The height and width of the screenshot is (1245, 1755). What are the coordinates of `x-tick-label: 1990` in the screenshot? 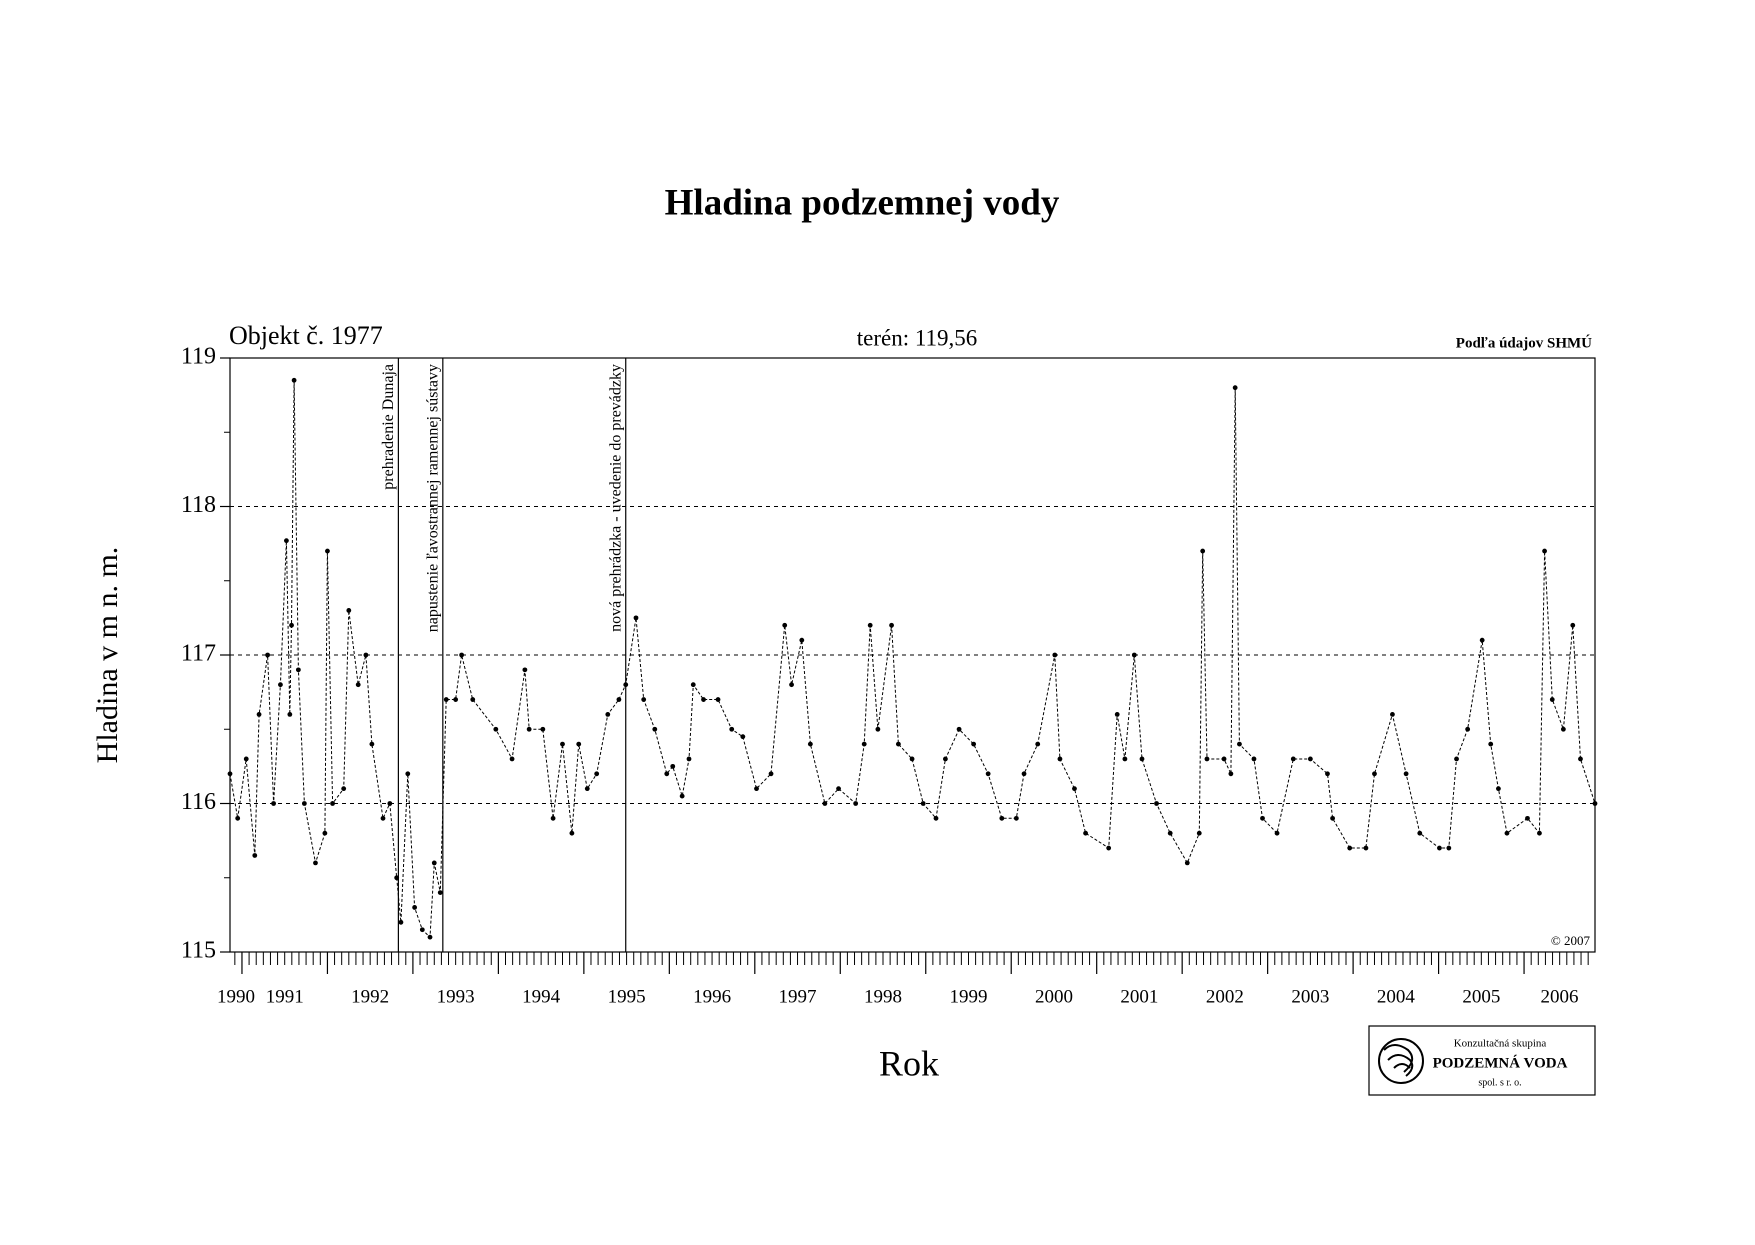 It's located at (236, 996).